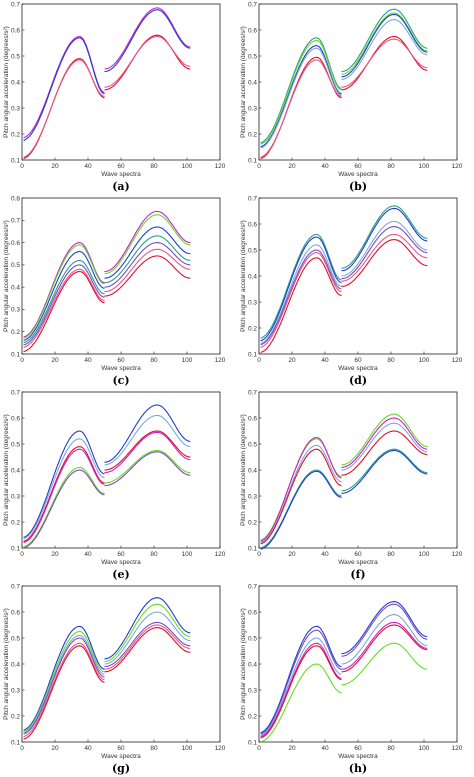 The image size is (474, 777). Describe the element at coordinates (22, 360) in the screenshot. I see `x-tick-label: 0` at that location.